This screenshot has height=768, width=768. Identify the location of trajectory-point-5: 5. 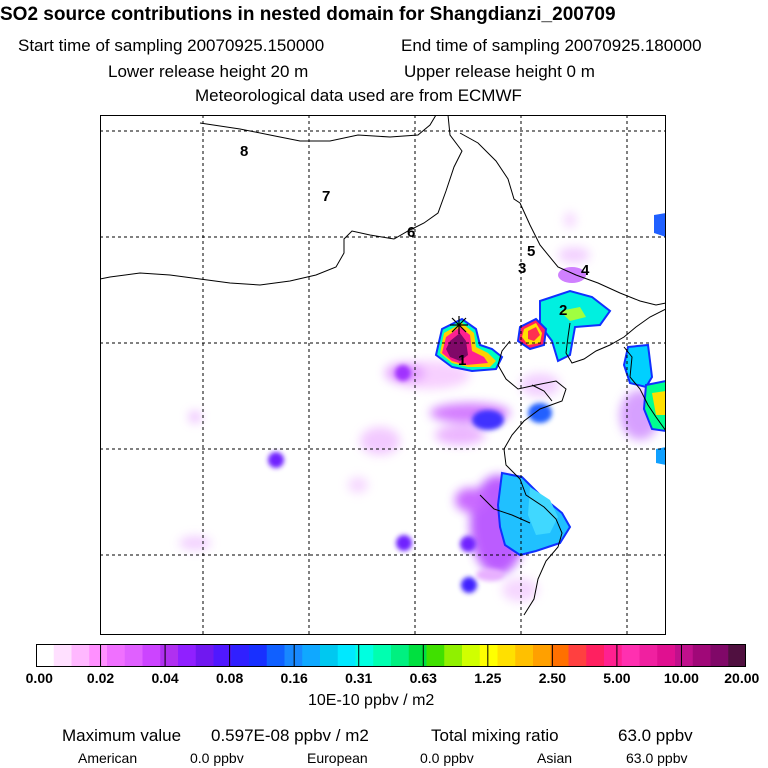
(531, 251).